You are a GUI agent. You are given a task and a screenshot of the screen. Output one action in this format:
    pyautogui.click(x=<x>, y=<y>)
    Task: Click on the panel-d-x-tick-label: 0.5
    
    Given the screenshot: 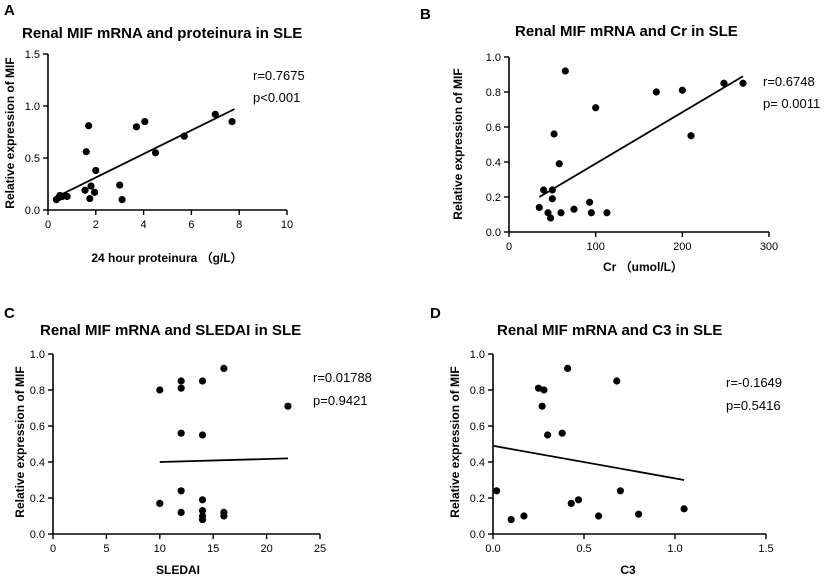 What is the action you would take?
    pyautogui.click(x=583, y=549)
    